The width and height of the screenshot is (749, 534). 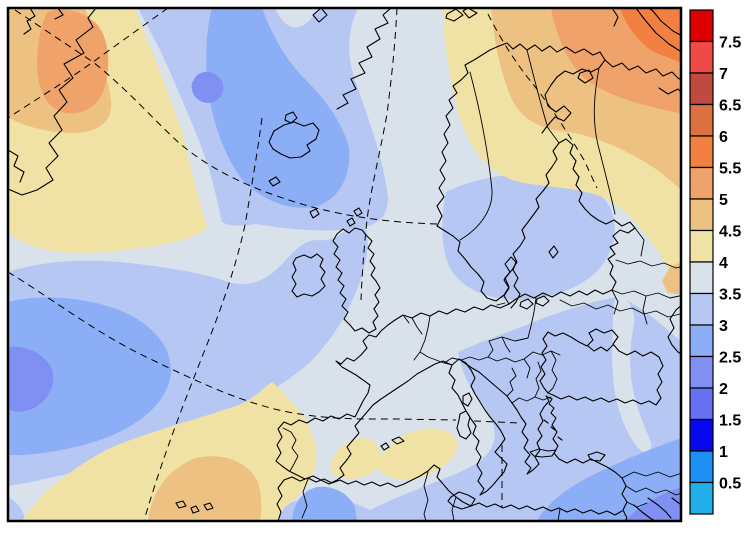 What do you see at coordinates (701, 120) in the screenshot?
I see `colorbar-segment-6-6.5` at bounding box center [701, 120].